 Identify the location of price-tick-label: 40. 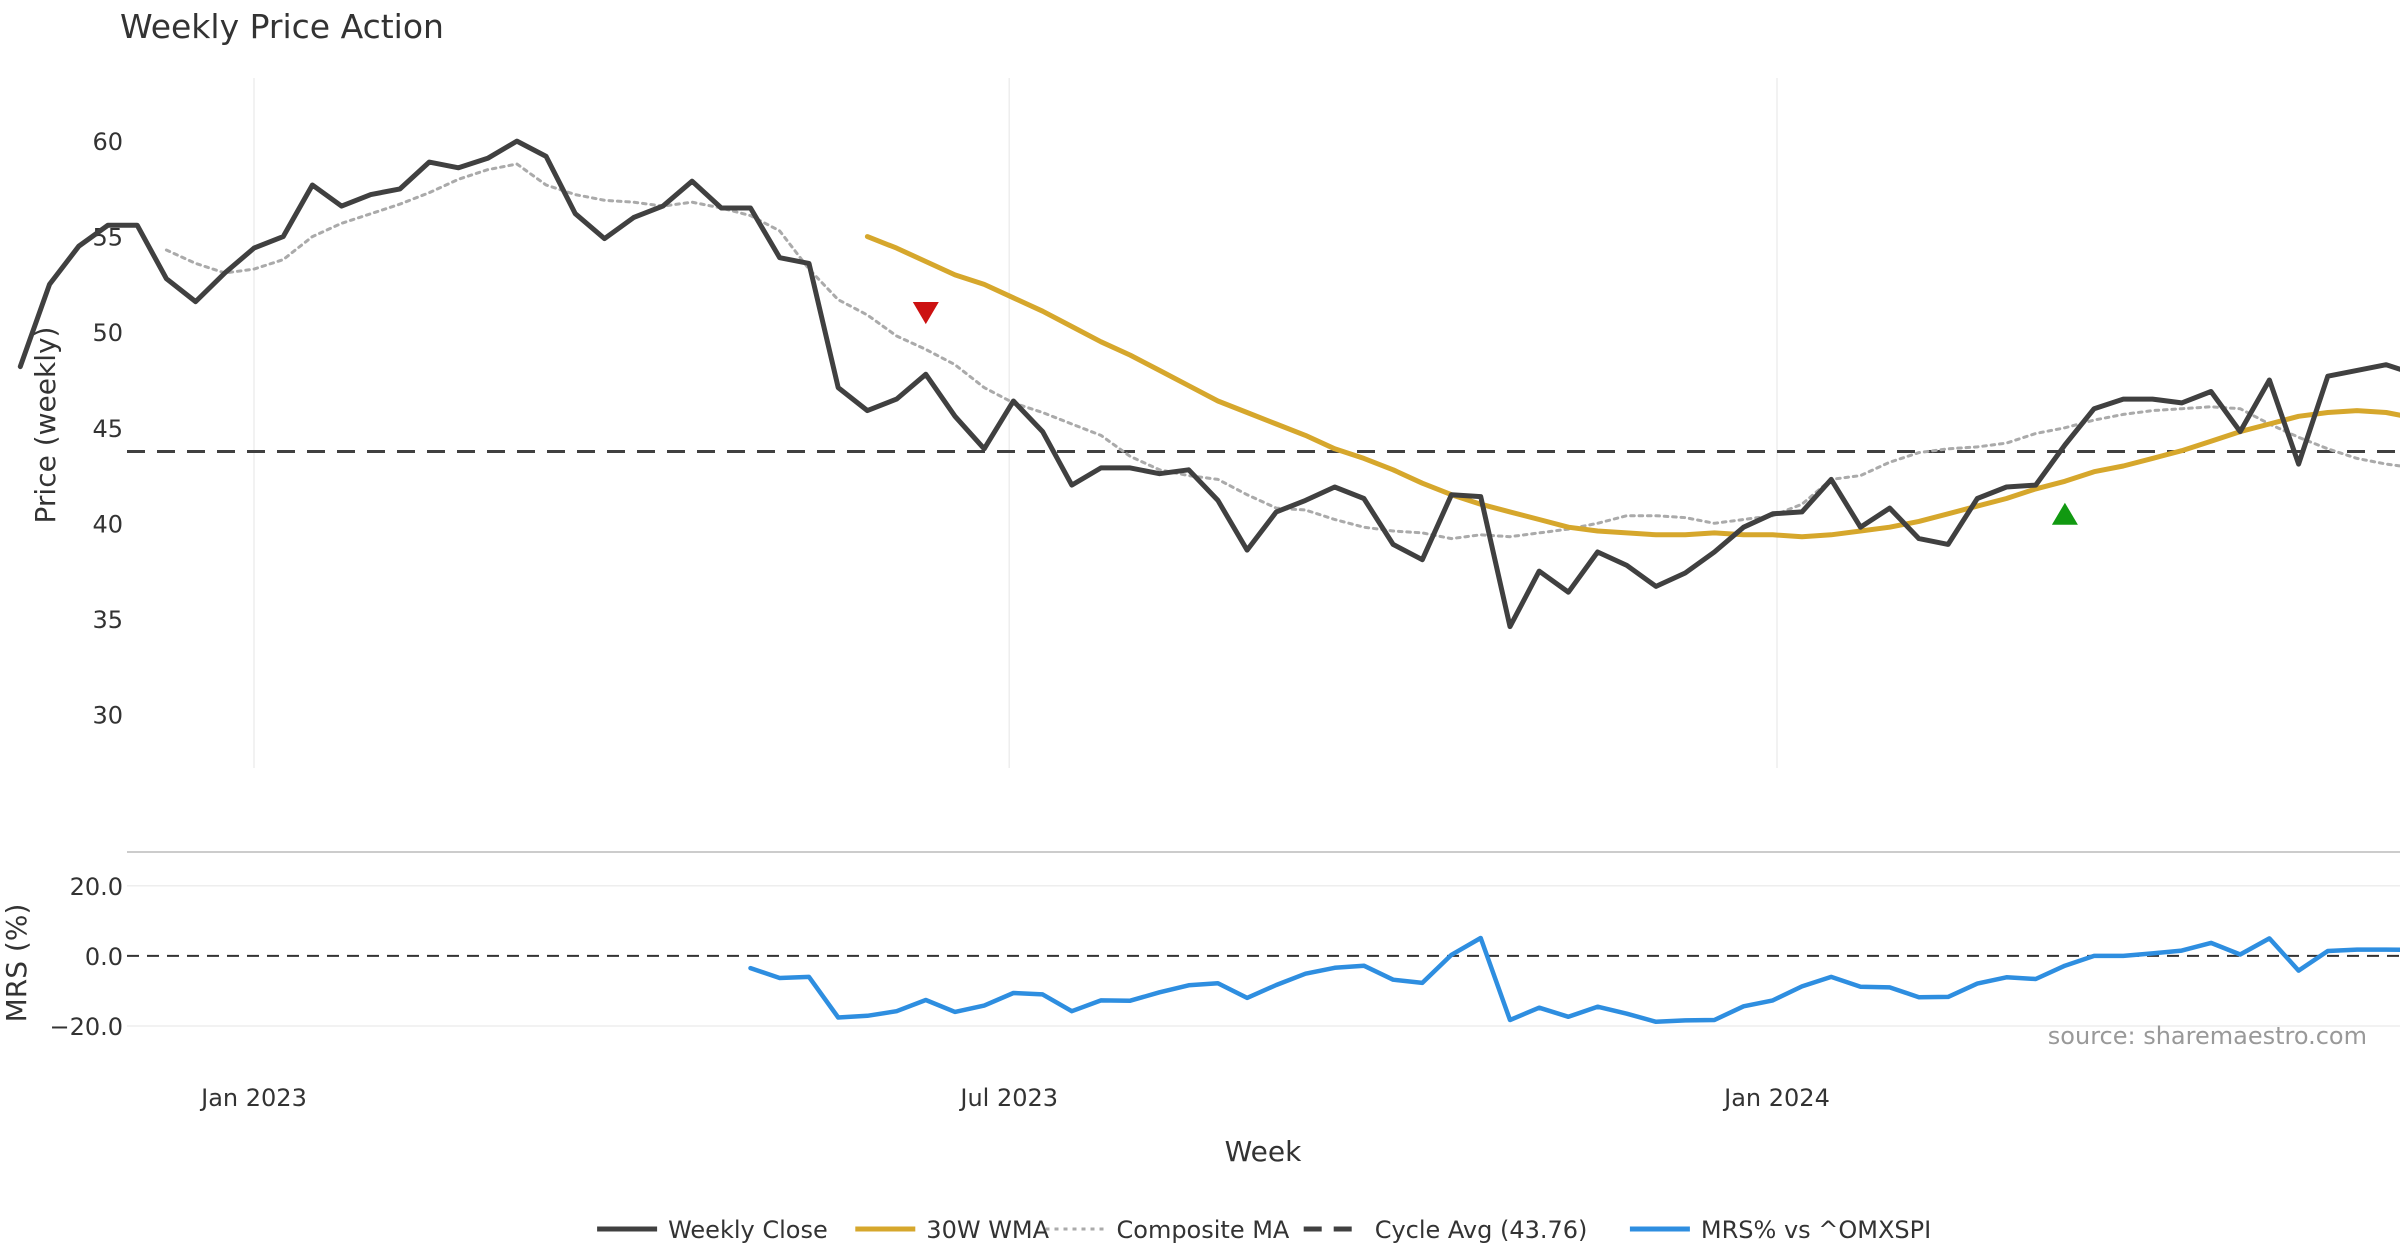
(107, 524).